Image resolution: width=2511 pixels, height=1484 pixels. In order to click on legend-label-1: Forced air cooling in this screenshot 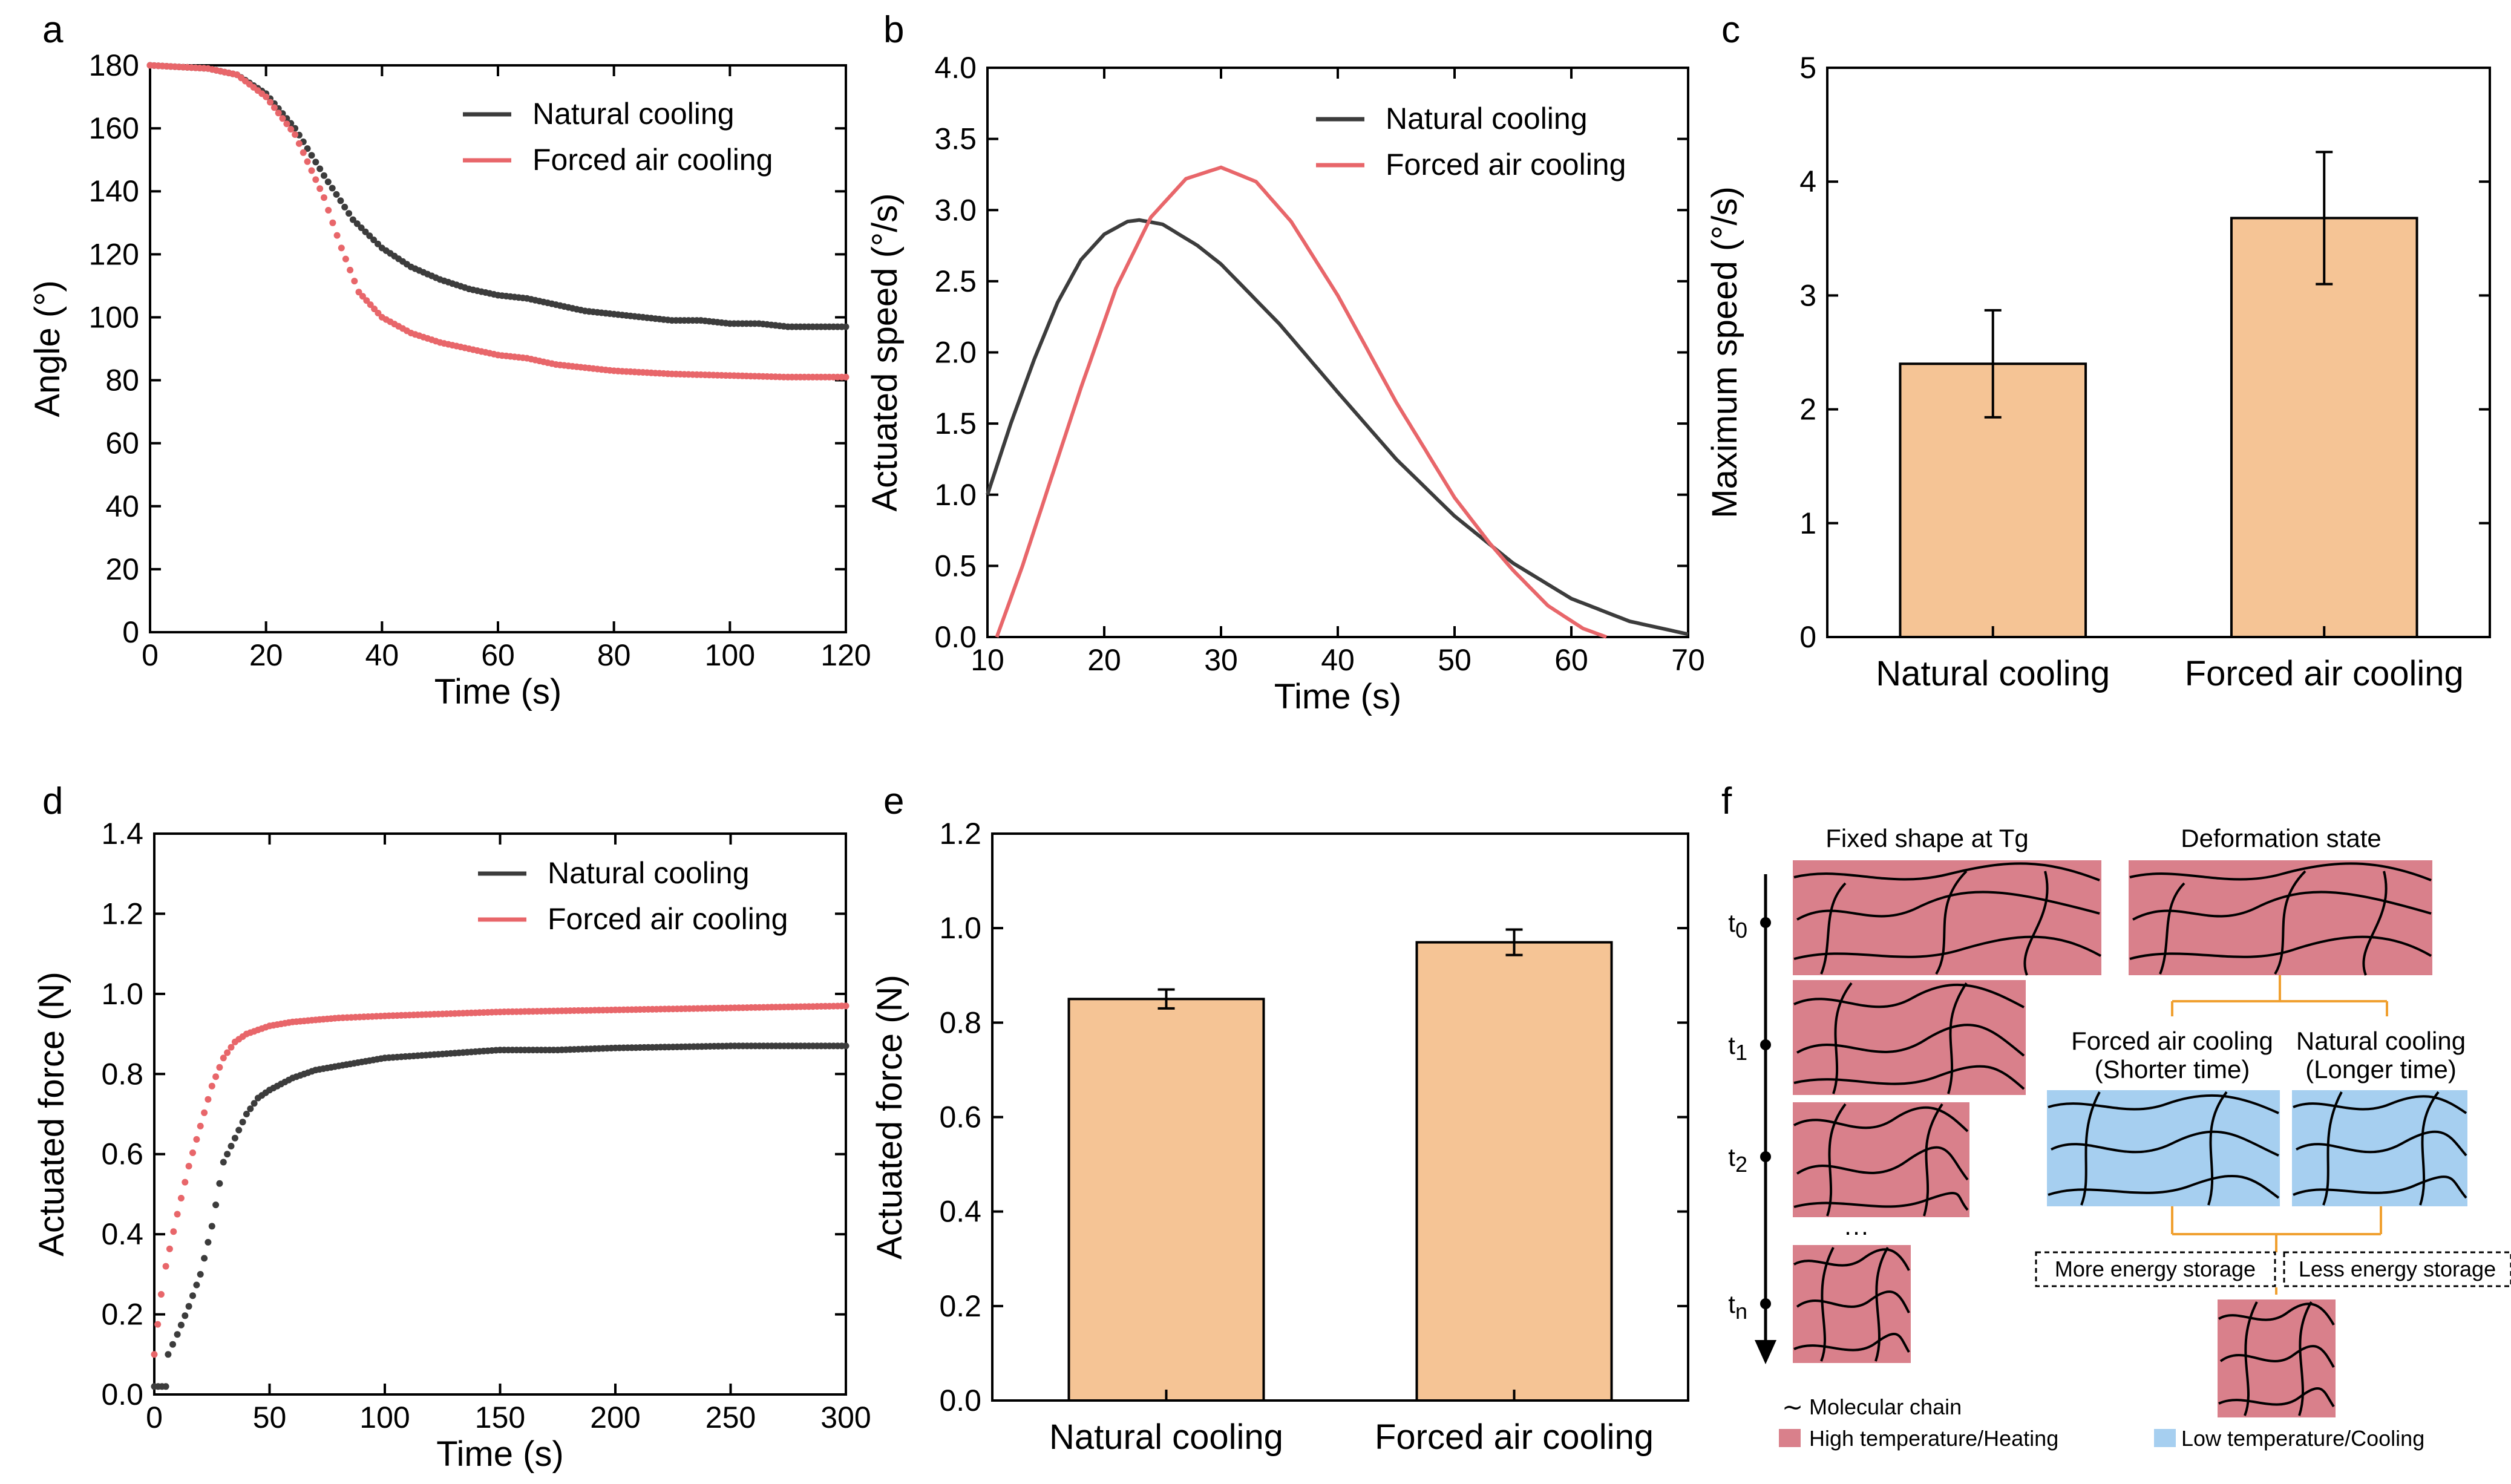, I will do `click(668, 919)`.